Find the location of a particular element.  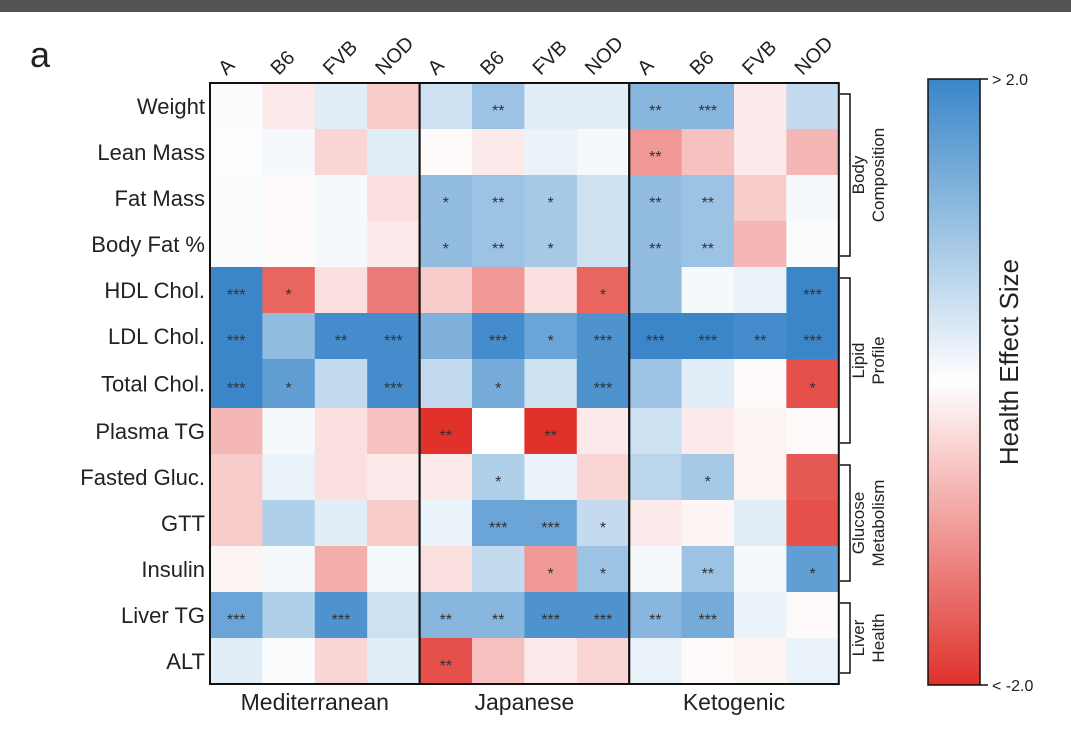

group-label: Ketogenic is located at coordinates (734, 702).